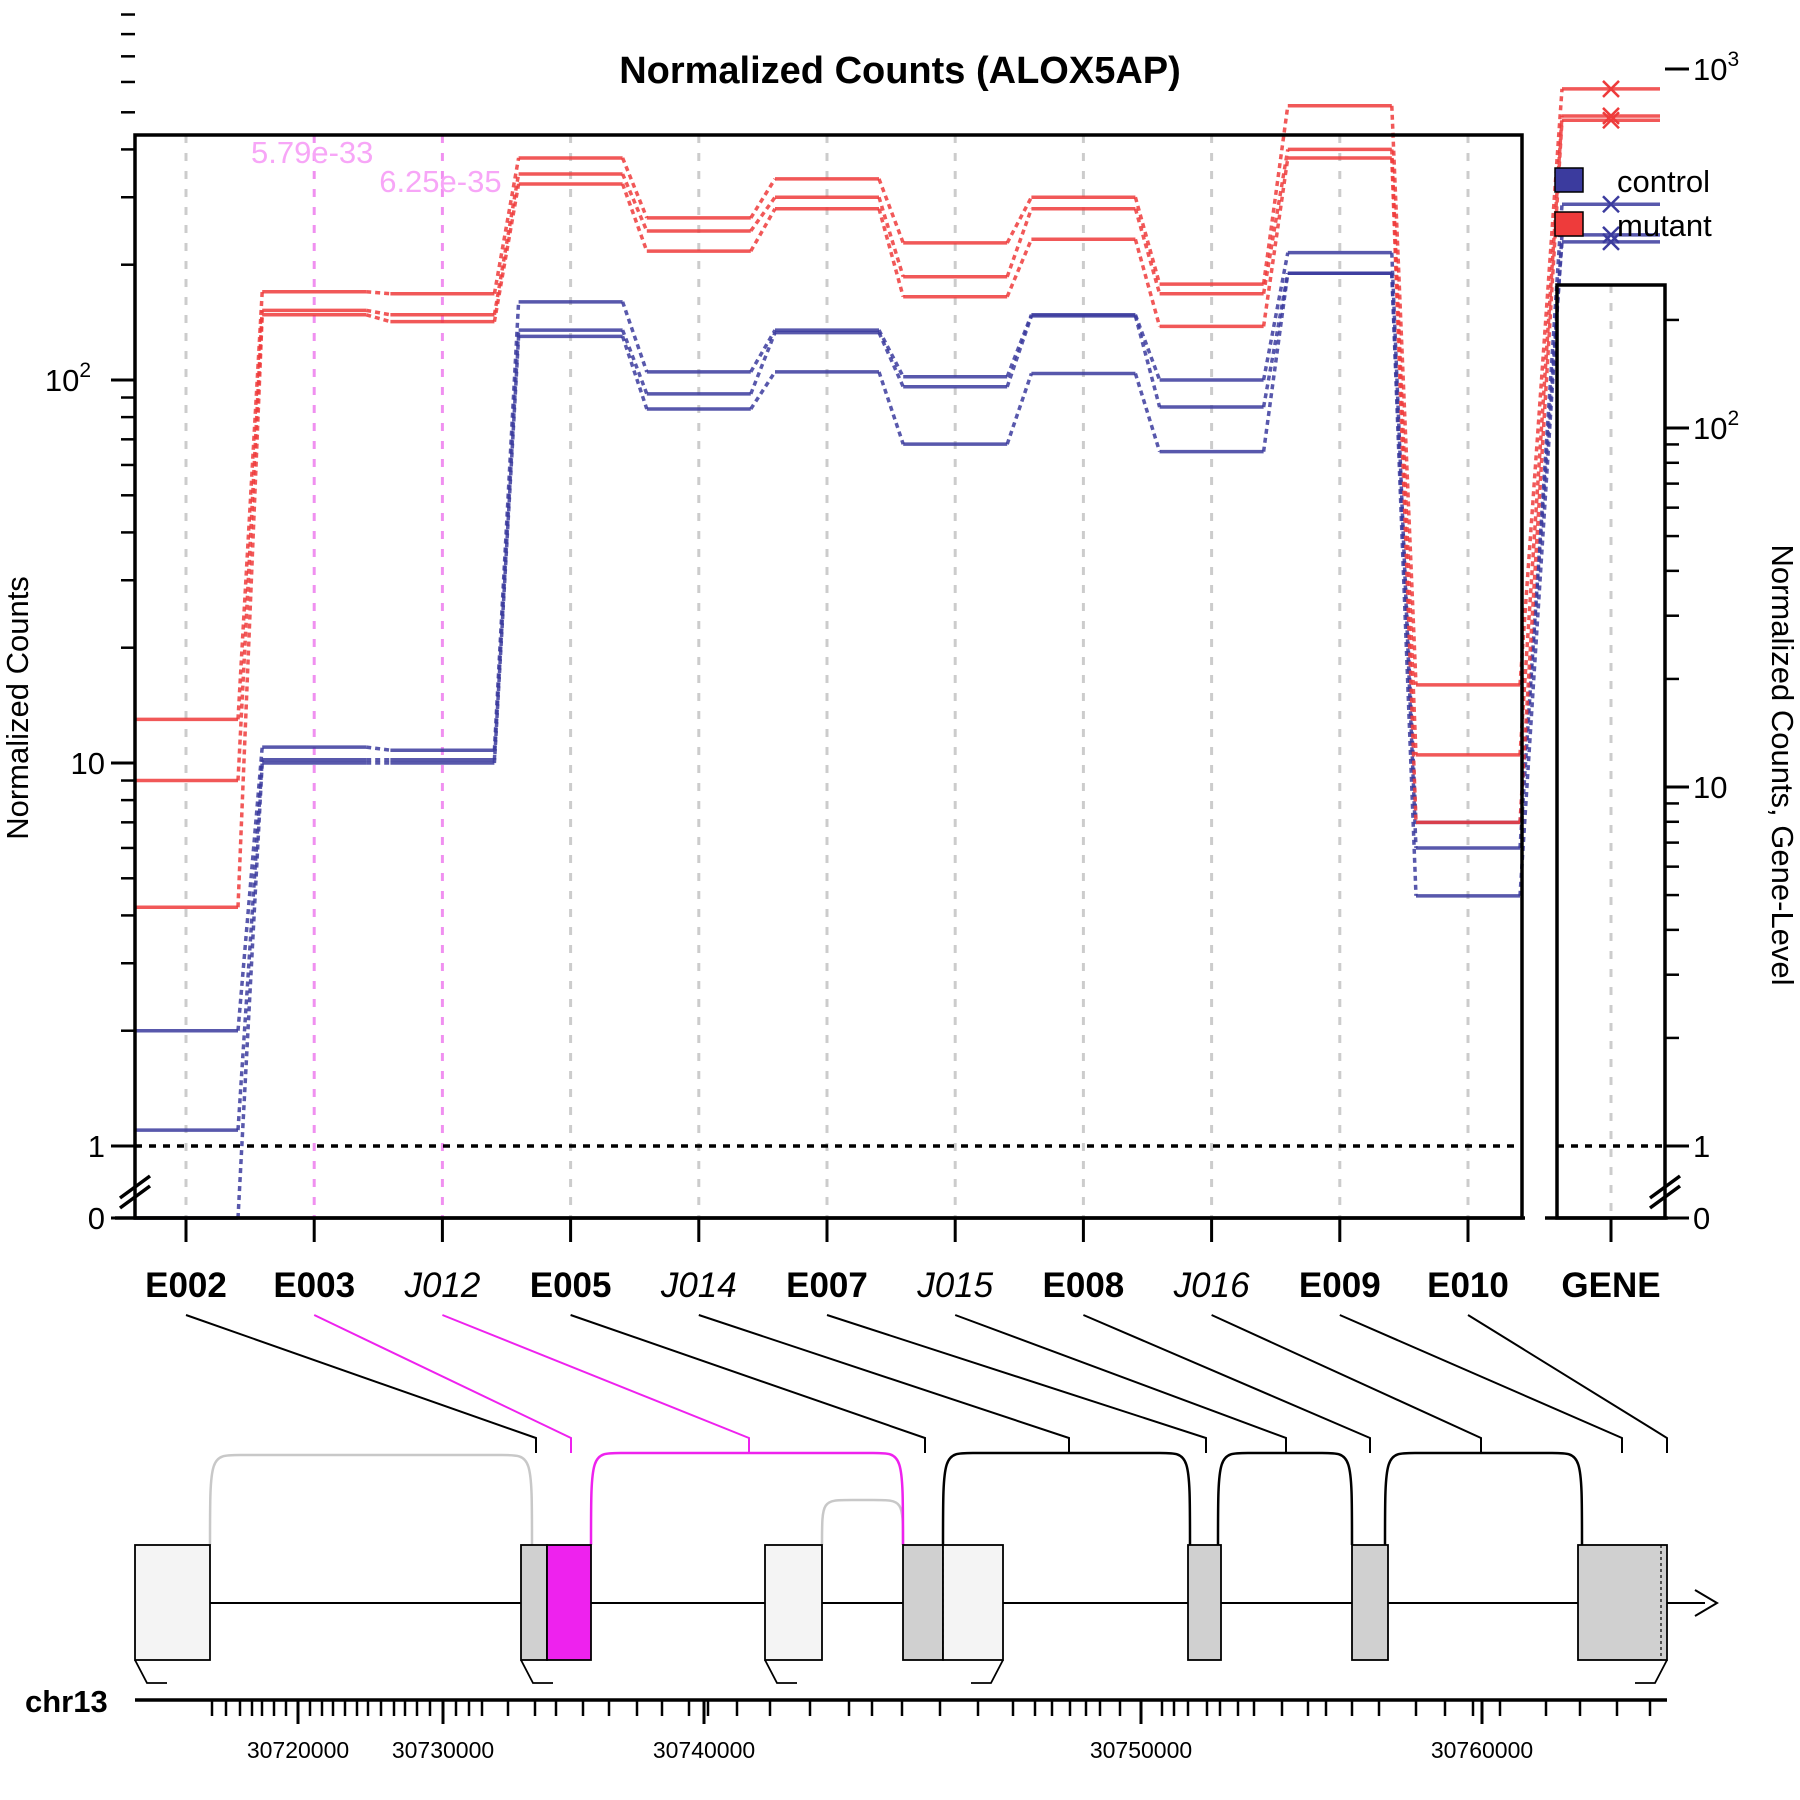  What do you see at coordinates (1706, 1603) in the screenshot?
I see `strand-arrow-icon` at bounding box center [1706, 1603].